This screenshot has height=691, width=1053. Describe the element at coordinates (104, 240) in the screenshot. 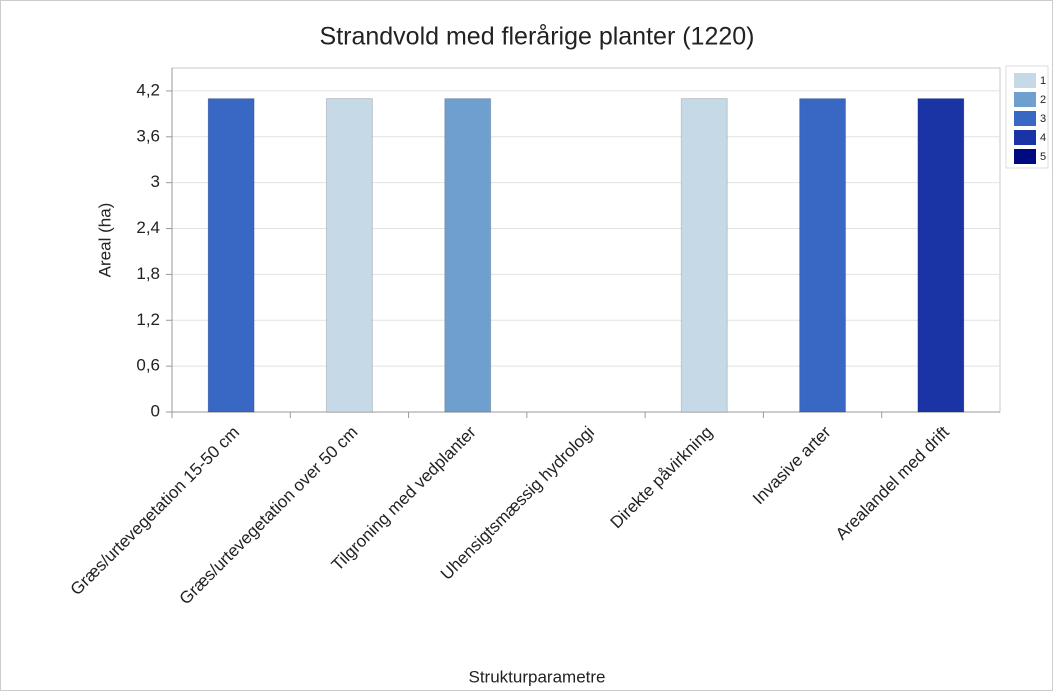

I see `y-axis-label: Areal (ha)` at that location.